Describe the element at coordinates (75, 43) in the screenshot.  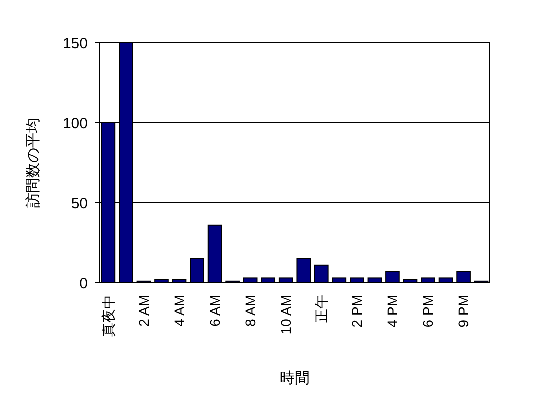
I see `y-tick-label: 150` at that location.